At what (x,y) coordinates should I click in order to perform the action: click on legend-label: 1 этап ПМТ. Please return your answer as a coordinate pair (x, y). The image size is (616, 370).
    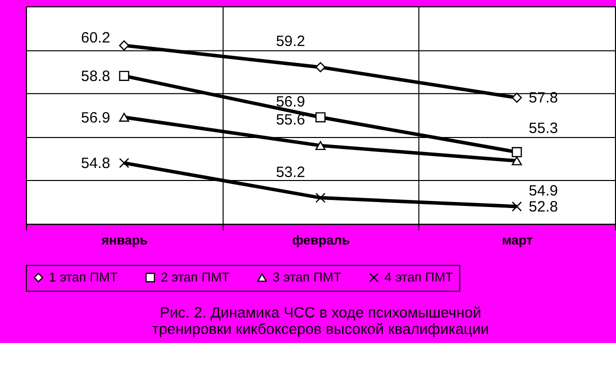
    Looking at the image, I should click on (83, 277).